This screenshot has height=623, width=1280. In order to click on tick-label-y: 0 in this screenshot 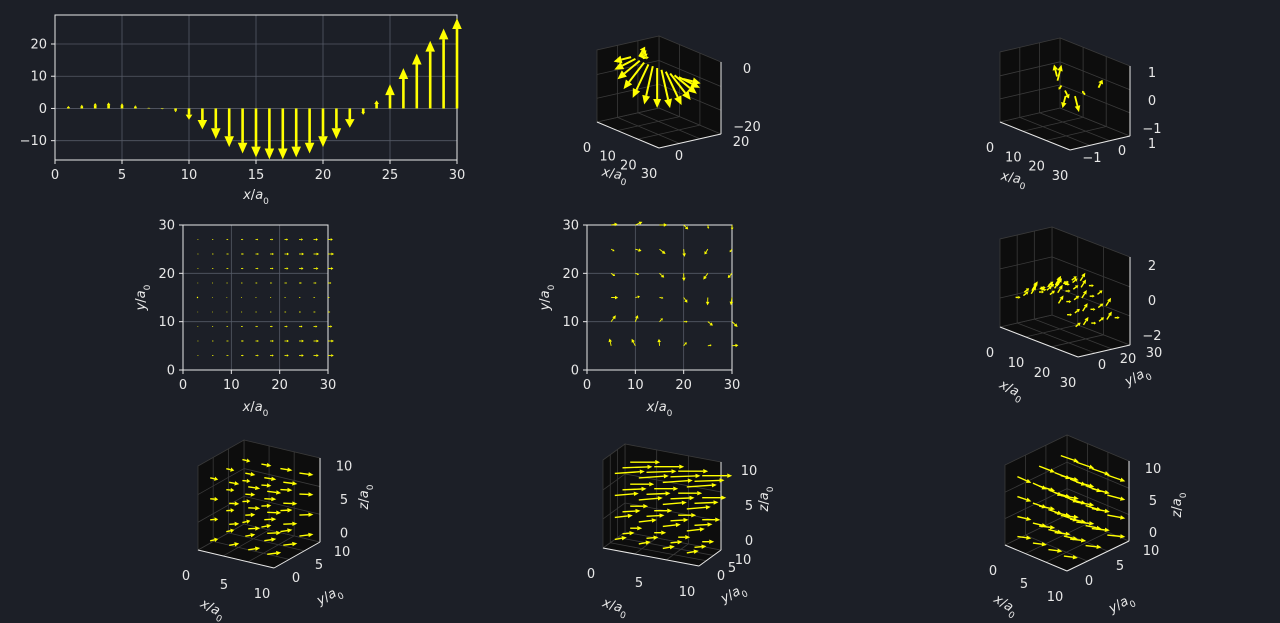, I will do `click(679, 156)`.